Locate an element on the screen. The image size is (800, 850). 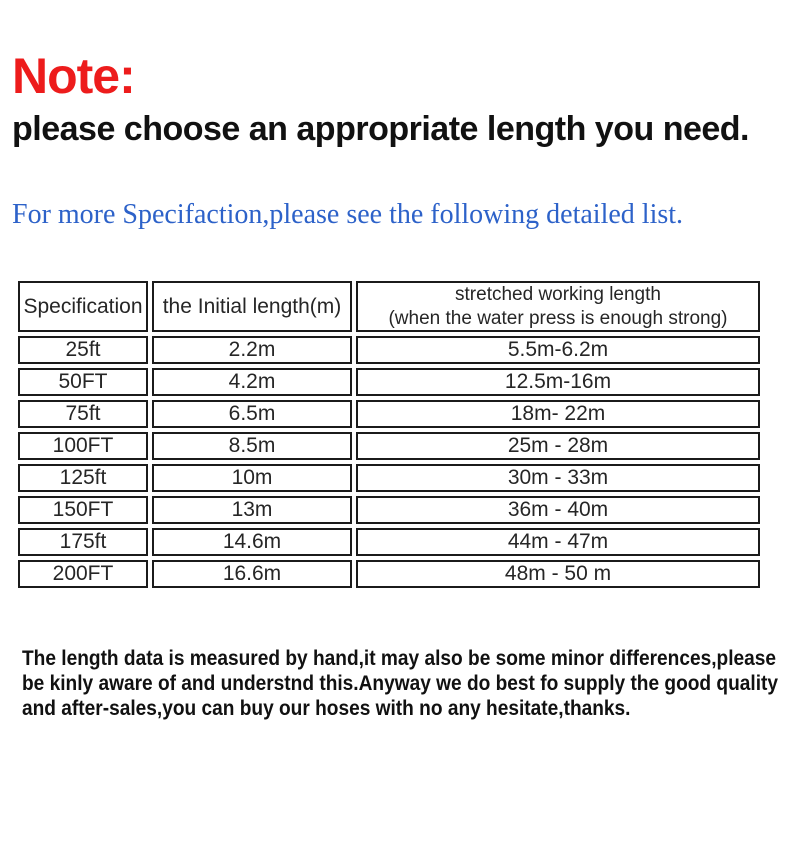
table-row: 150FT 13m 36m - 40m is located at coordinates (389, 510).